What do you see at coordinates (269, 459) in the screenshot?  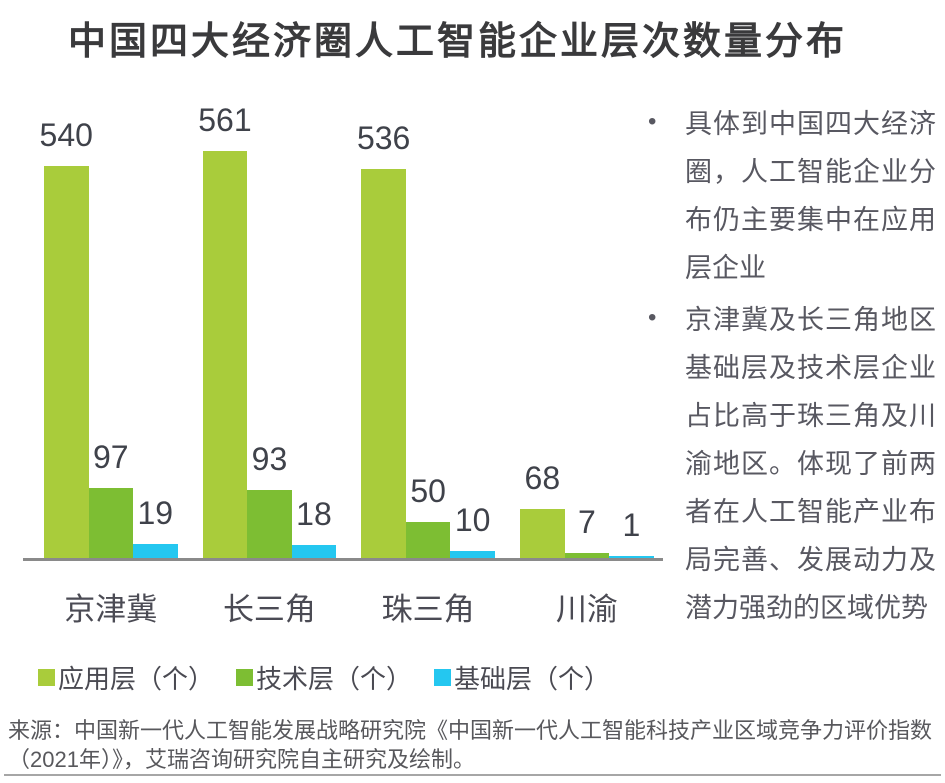 I see `bar-value-label: 93` at bounding box center [269, 459].